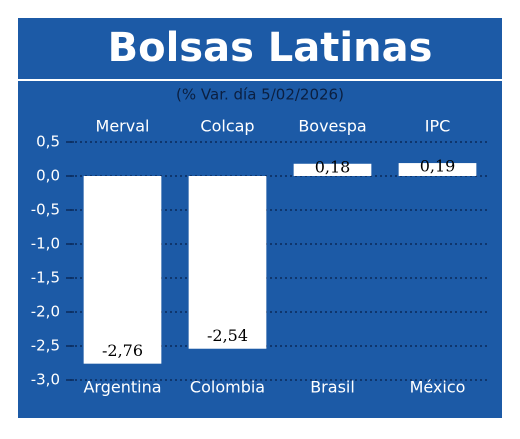 The height and width of the screenshot is (439, 520). Describe the element at coordinates (48, 142) in the screenshot. I see `y-tick-label: 0,5` at that location.